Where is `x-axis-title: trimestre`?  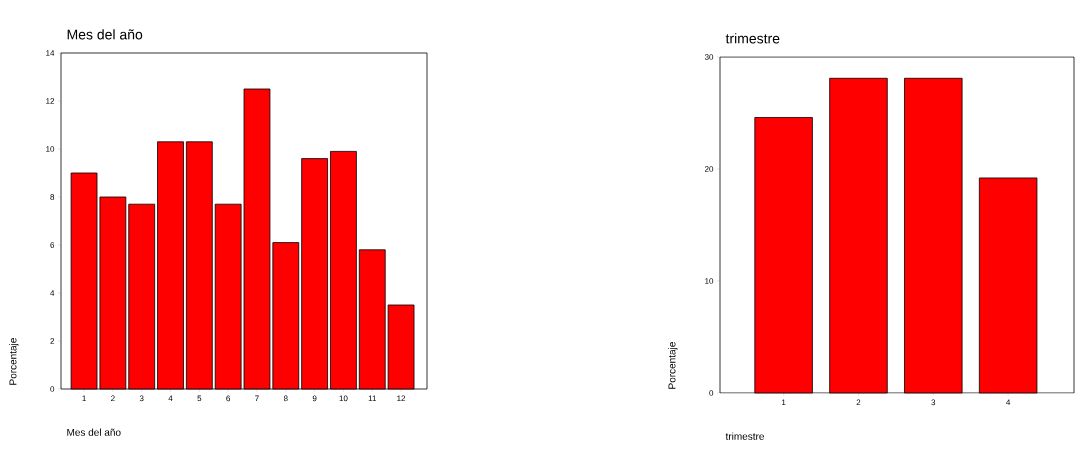
x-axis-title: trimestre is located at coordinates (744, 436).